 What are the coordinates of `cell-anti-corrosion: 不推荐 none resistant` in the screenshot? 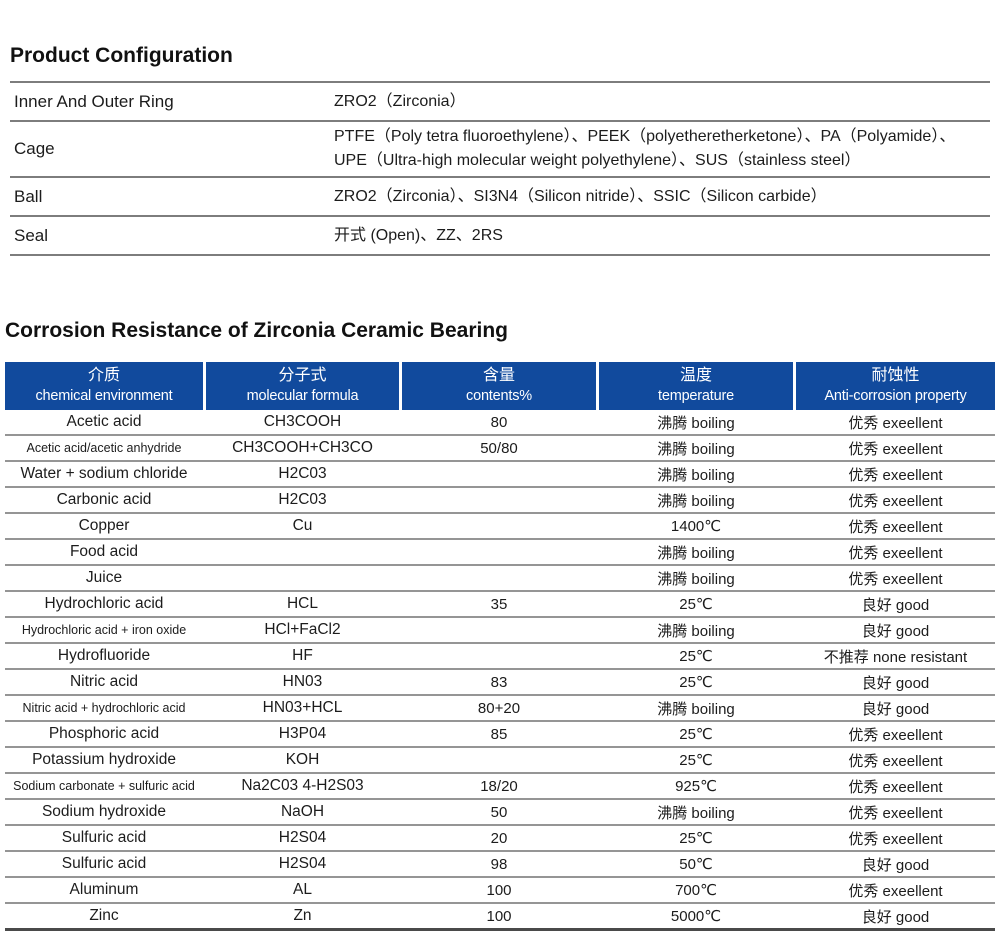 It's located at (895, 657).